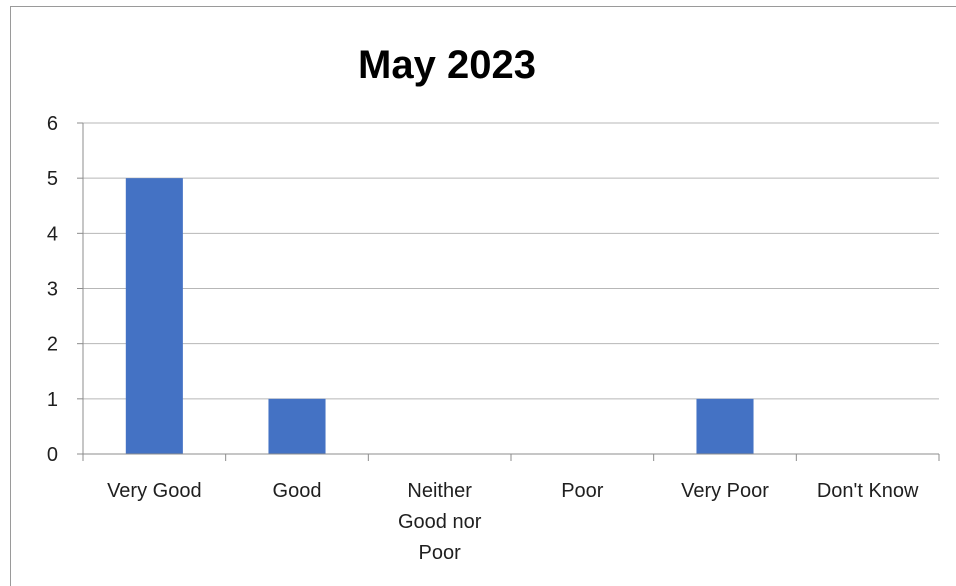 This screenshot has width=956, height=586. I want to click on x-tick-label-line: Don't Know, so click(868, 491).